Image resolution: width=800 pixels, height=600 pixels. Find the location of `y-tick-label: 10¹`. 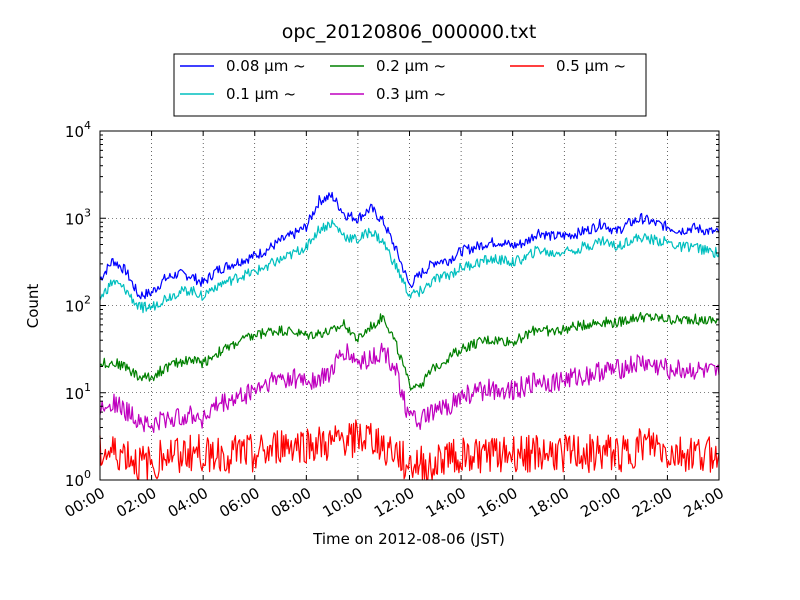

y-tick-label: 10¹ is located at coordinates (78, 392).